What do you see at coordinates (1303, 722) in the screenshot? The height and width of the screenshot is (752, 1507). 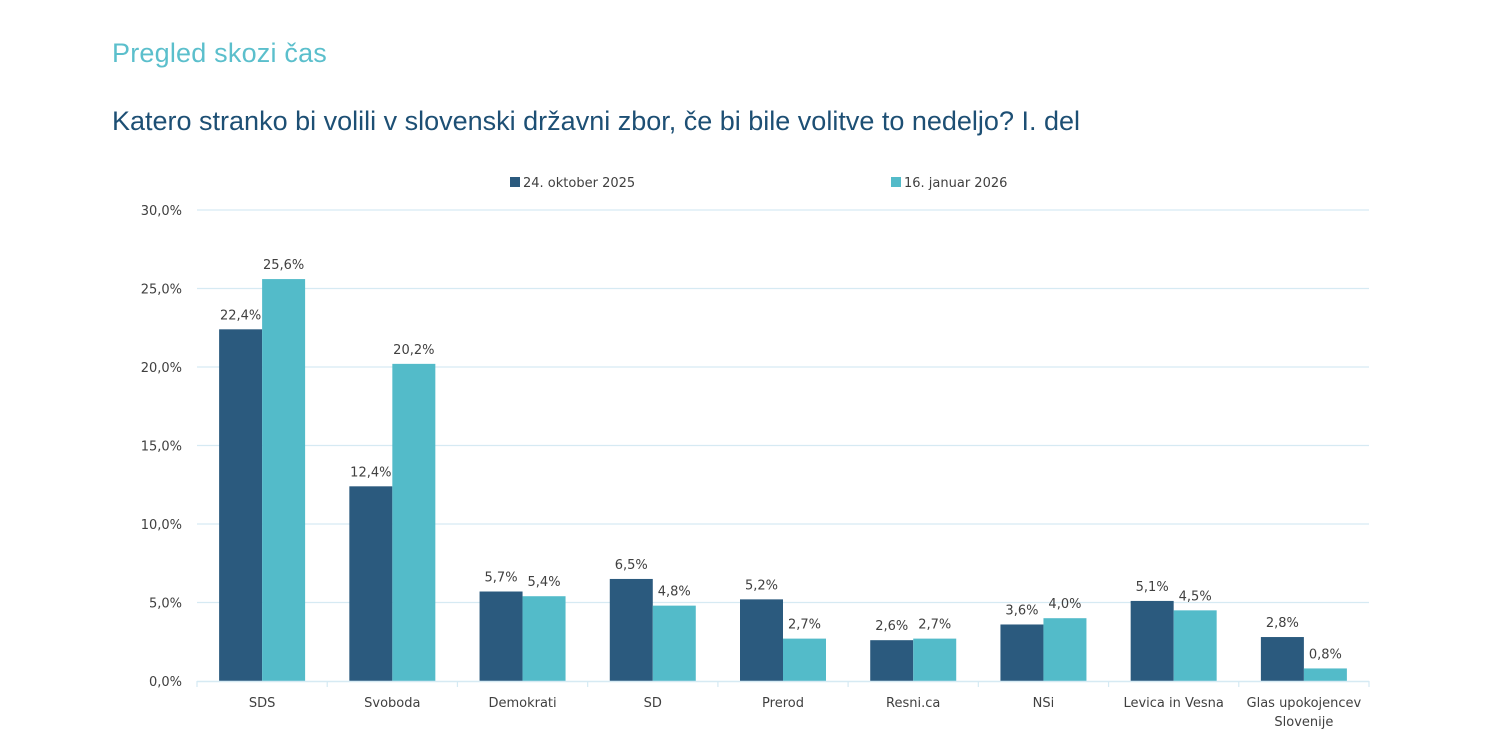 I see `x-category-label: Slovenije` at bounding box center [1303, 722].